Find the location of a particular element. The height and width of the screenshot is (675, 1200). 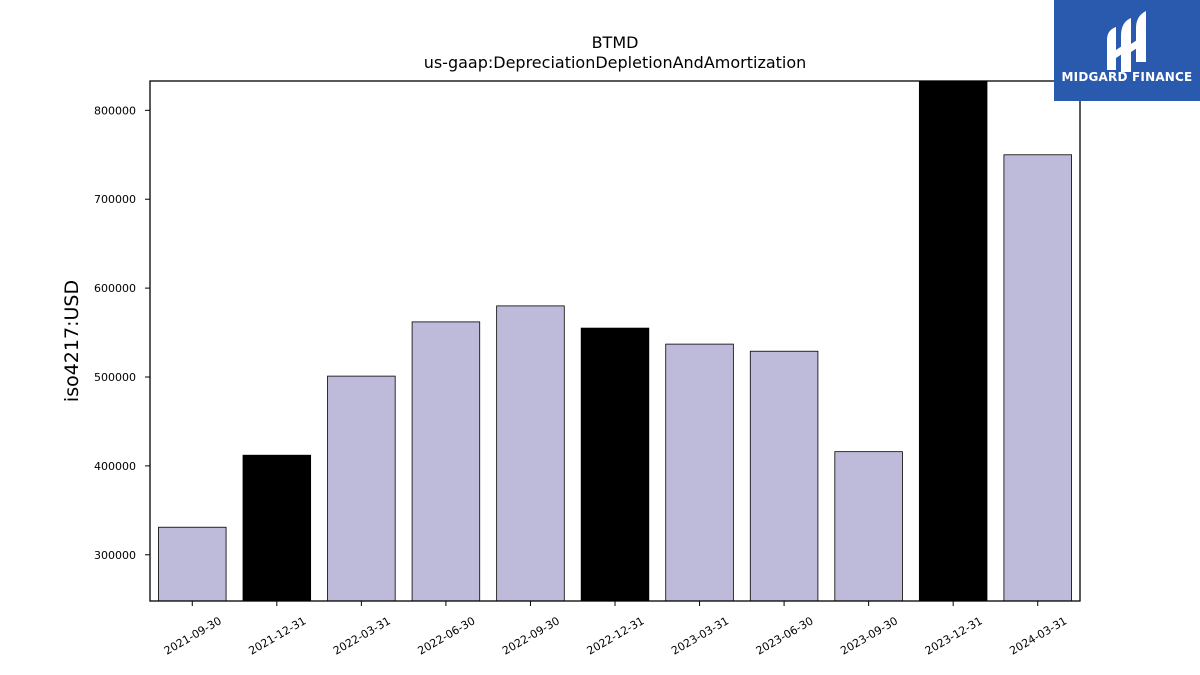

x-tick-label: 2022-12-31 is located at coordinates (616, 635).